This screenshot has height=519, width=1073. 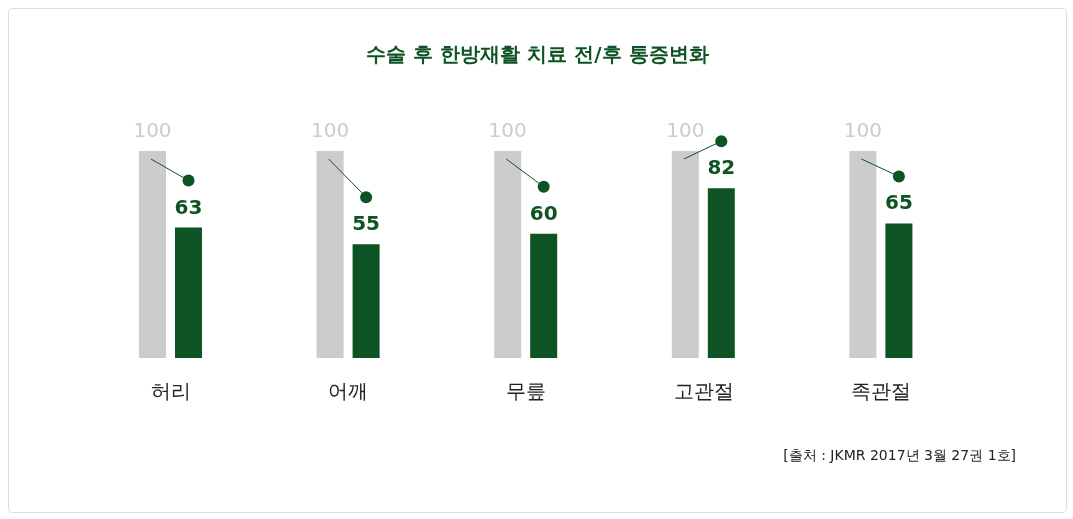 I want to click on data-label: 55, so click(x=366, y=223).